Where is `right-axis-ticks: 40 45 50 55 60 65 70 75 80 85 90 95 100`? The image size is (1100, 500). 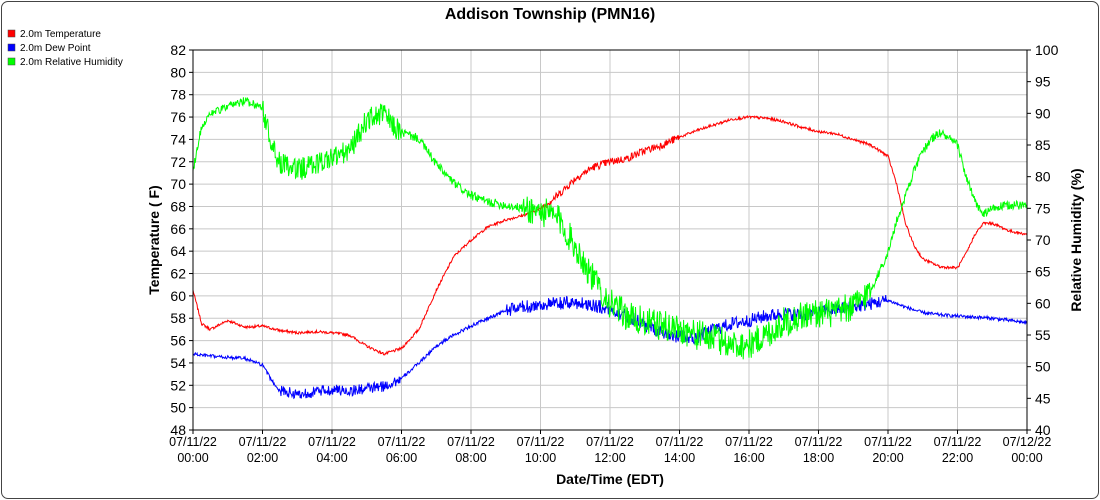 right-axis-ticks: 40 45 50 55 60 65 70 75 80 85 90 95 100 is located at coordinates (1043, 240).